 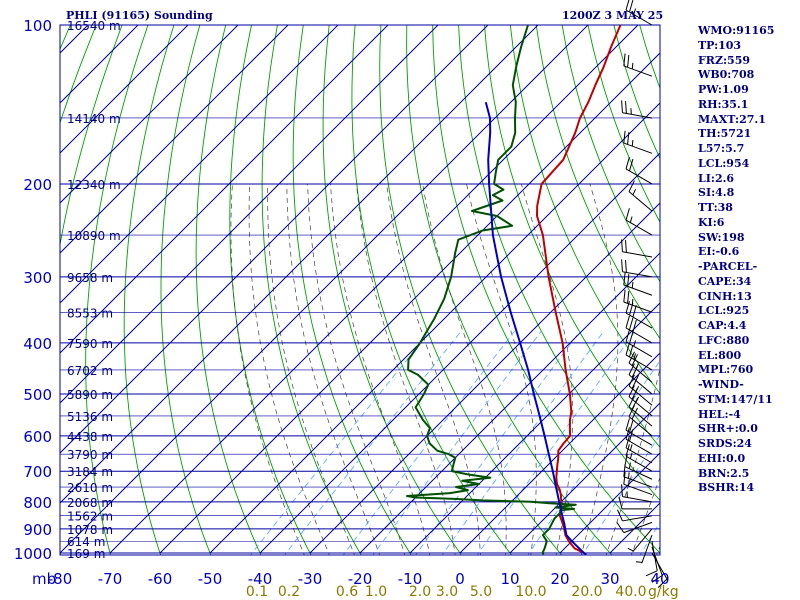 What do you see at coordinates (726, 488) in the screenshot?
I see `index-item: BSHR:14` at bounding box center [726, 488].